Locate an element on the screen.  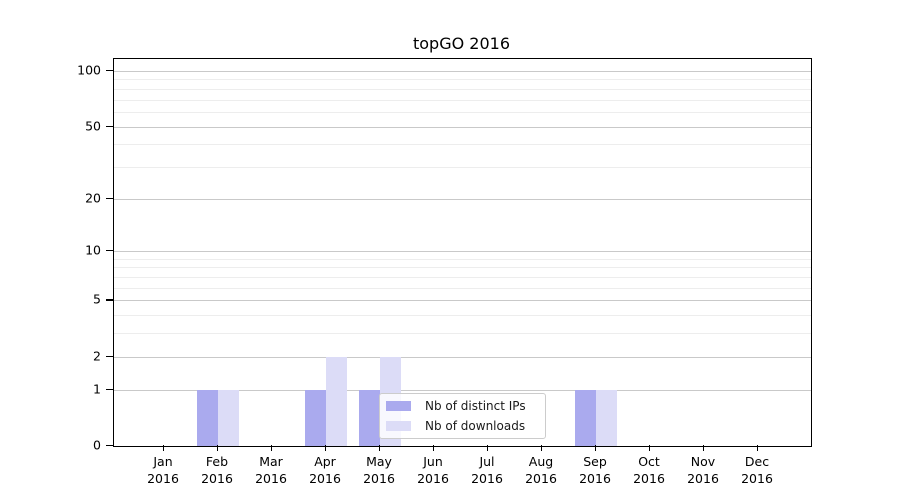
x-tick-label: Dec 2016 is located at coordinates (757, 470).